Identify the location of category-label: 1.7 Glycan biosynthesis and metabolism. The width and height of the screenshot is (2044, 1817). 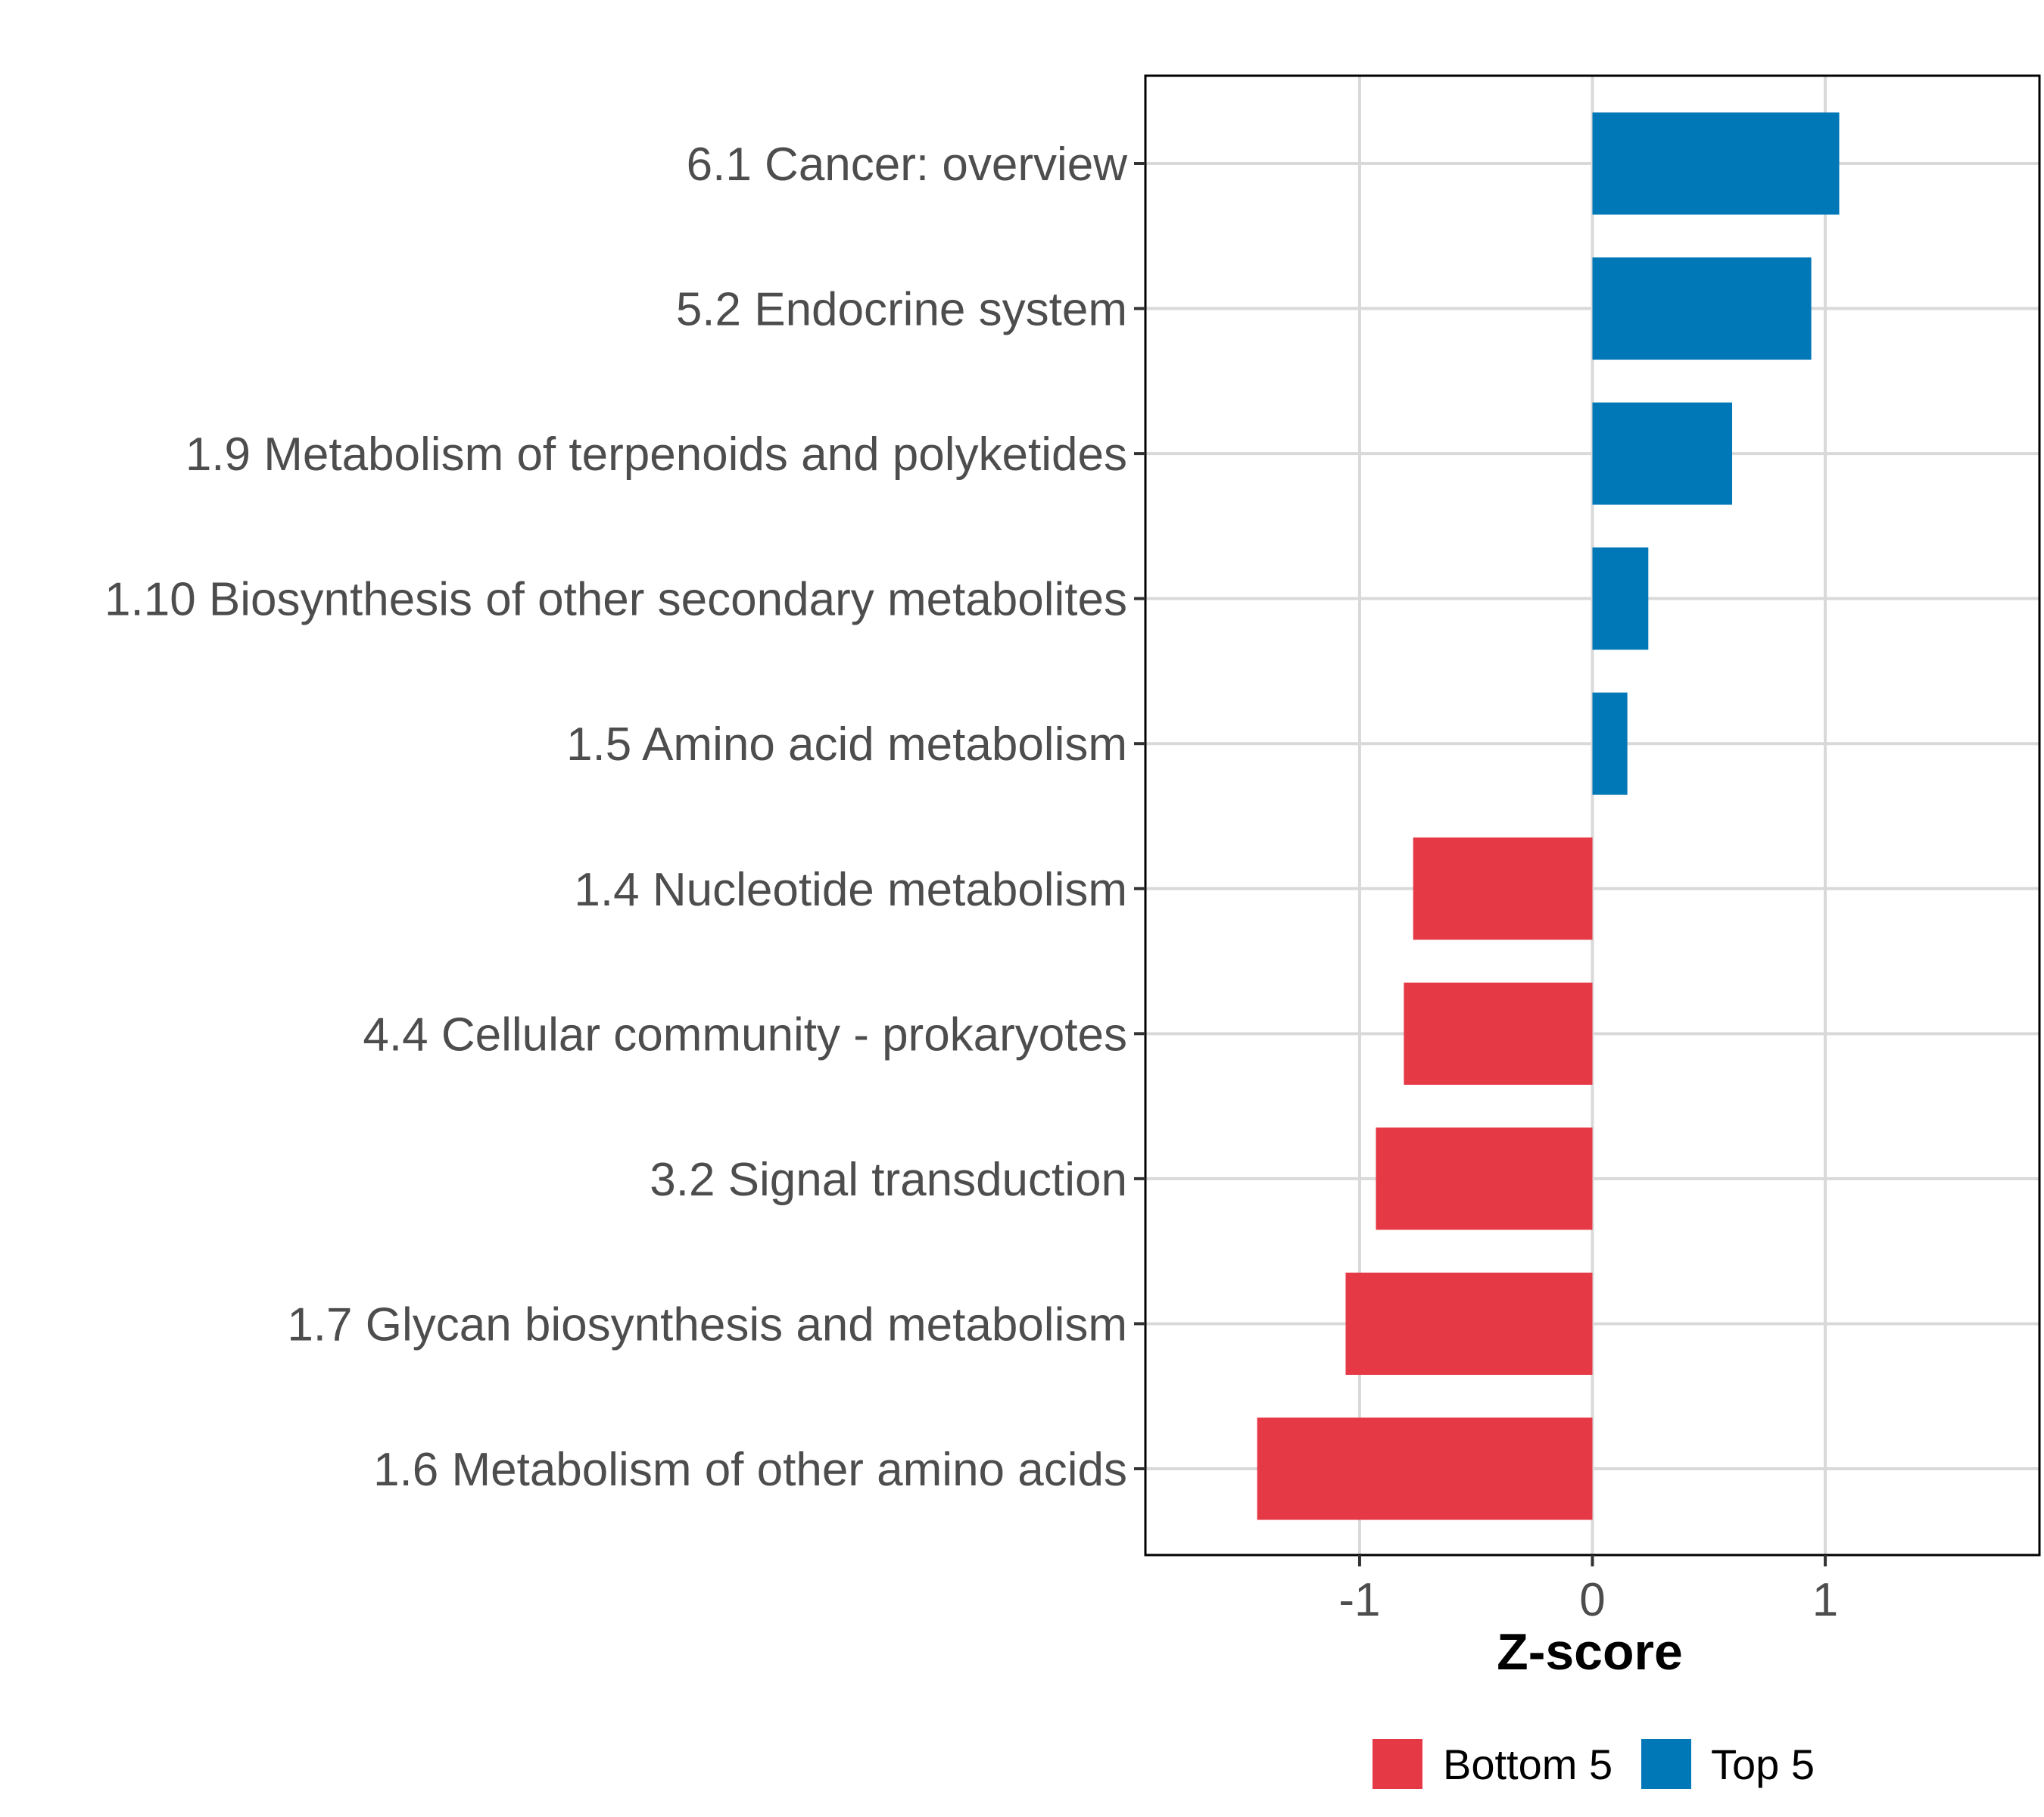
(707, 1324).